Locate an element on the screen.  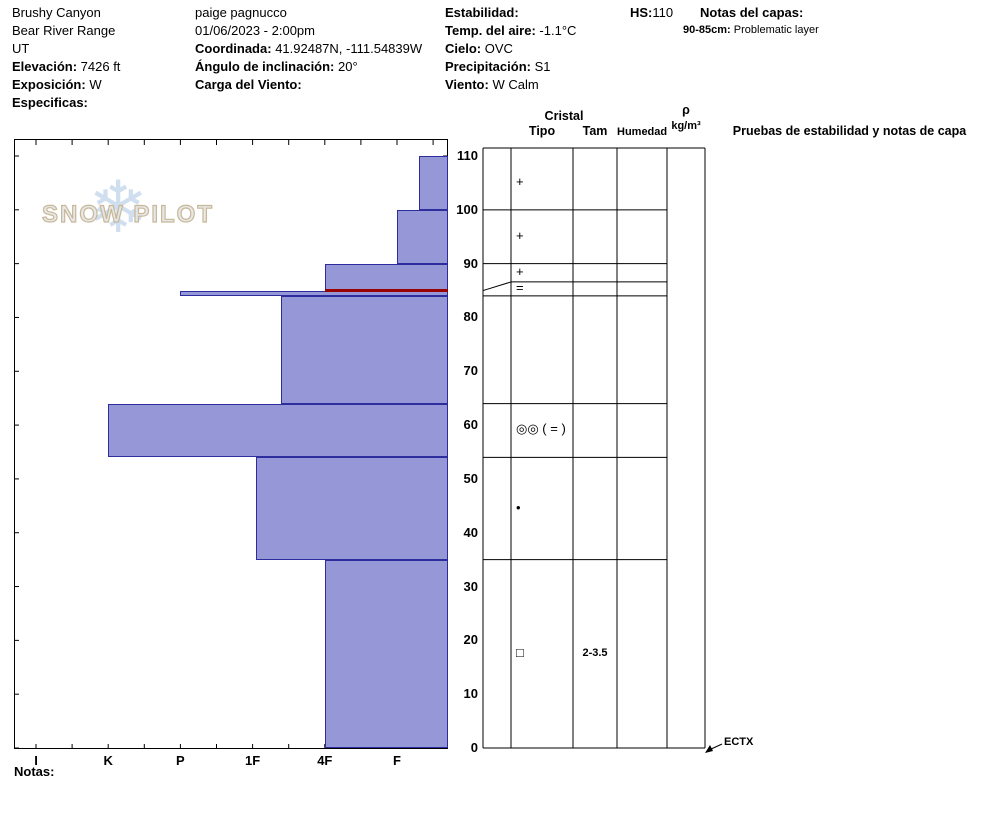
air-temp-row: Temp. del aire: -1.1°C is located at coordinates (510, 31).